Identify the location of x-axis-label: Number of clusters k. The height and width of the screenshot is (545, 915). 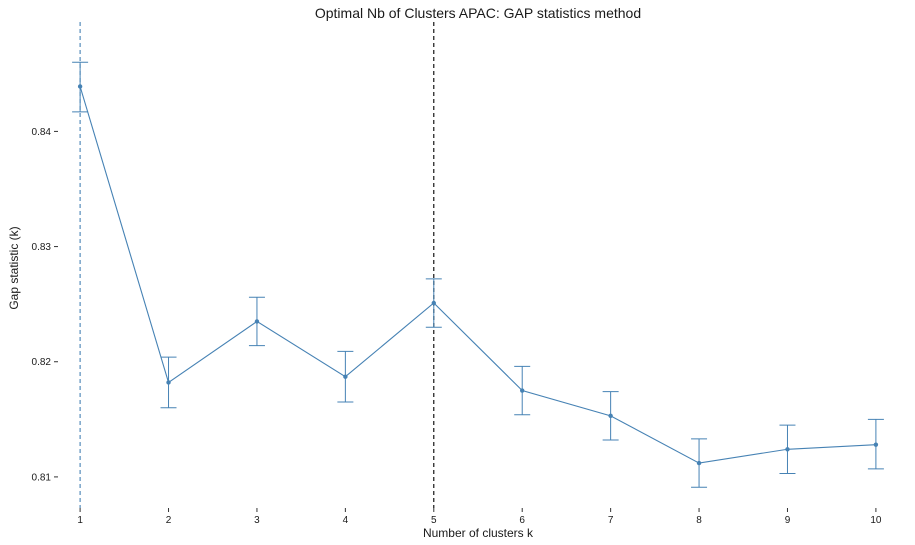
(478, 533).